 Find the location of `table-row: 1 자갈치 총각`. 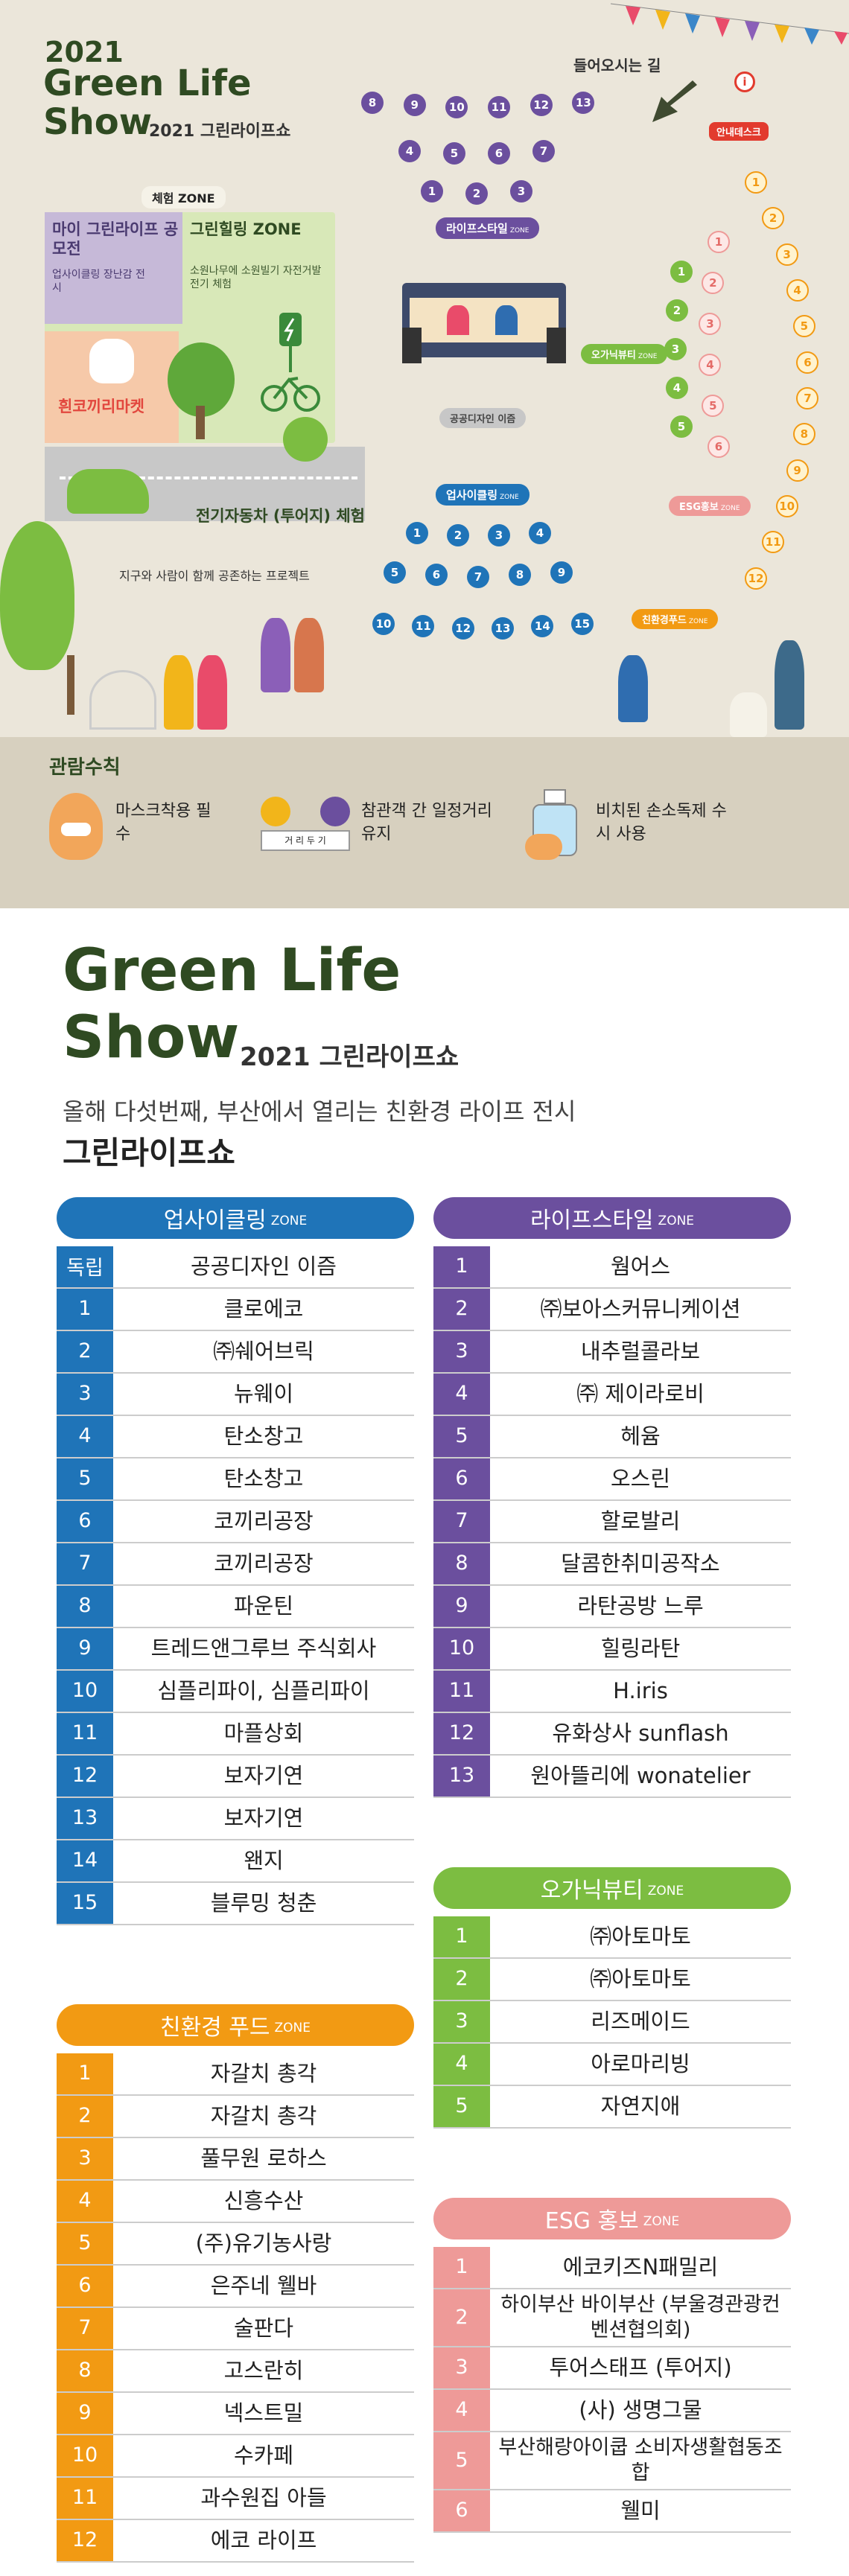

table-row: 1 자갈치 총각 is located at coordinates (235, 2074).